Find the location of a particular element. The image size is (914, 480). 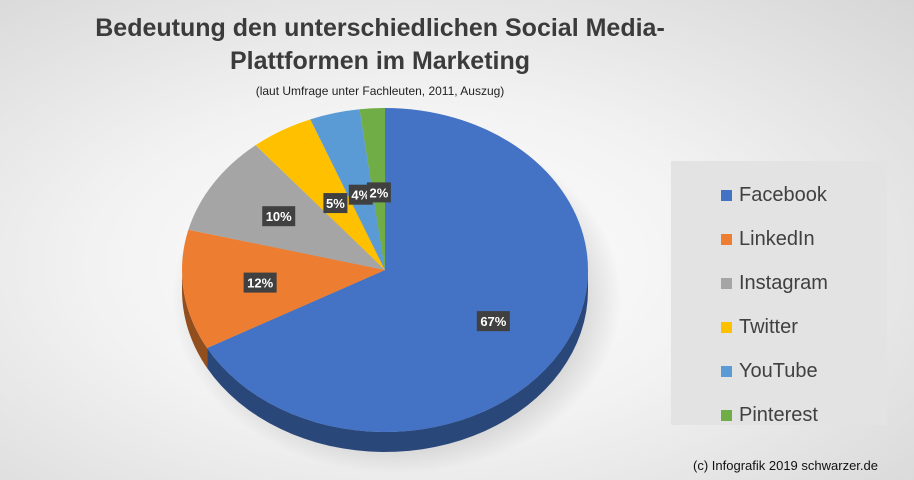

svg-text: 67% is located at coordinates (493, 321).